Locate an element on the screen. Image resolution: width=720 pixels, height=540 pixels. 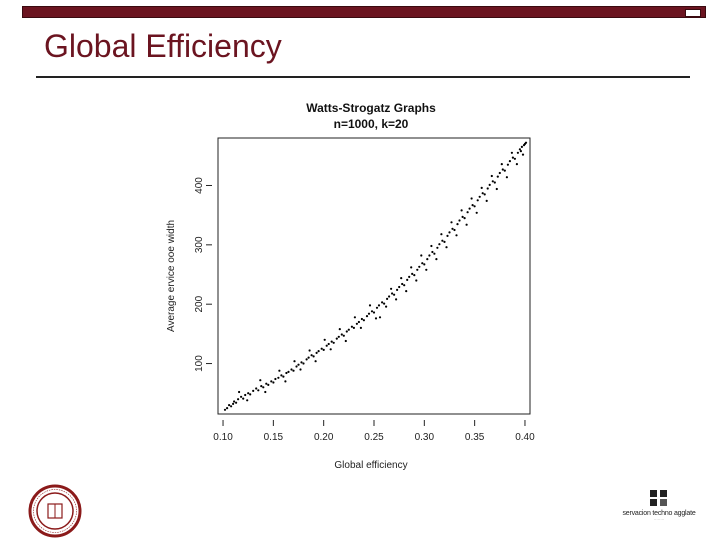
organization-logo-icon is located at coordinates (658, 498).